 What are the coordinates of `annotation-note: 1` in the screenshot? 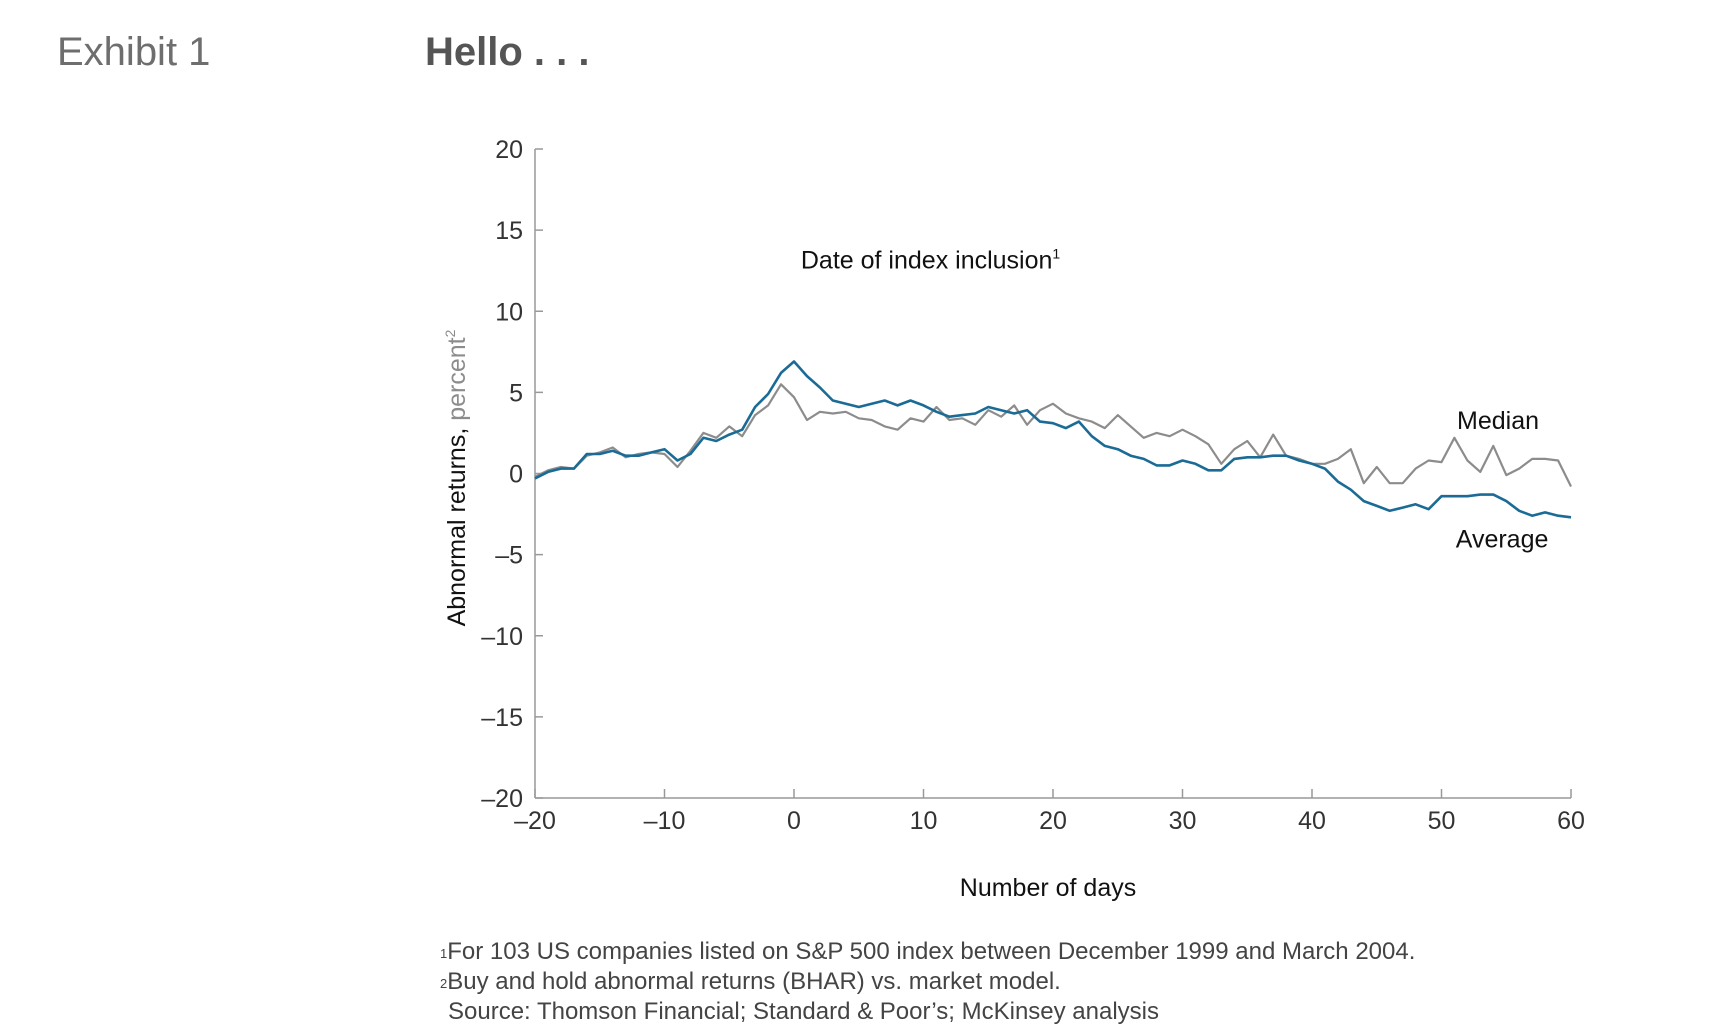 It's located at (1056, 253).